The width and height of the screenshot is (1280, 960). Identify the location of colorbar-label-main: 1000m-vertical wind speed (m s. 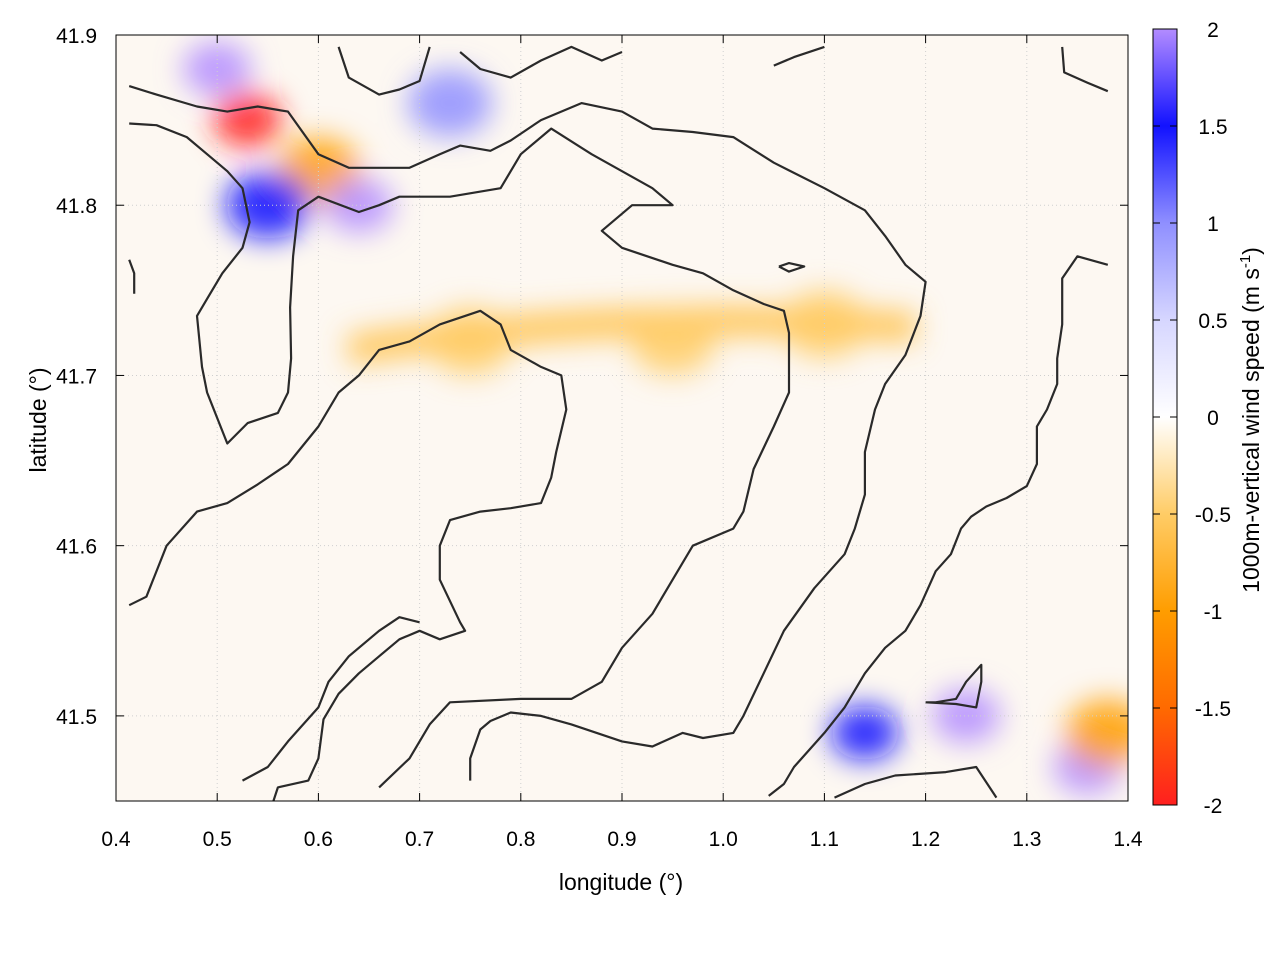
(1251, 430).